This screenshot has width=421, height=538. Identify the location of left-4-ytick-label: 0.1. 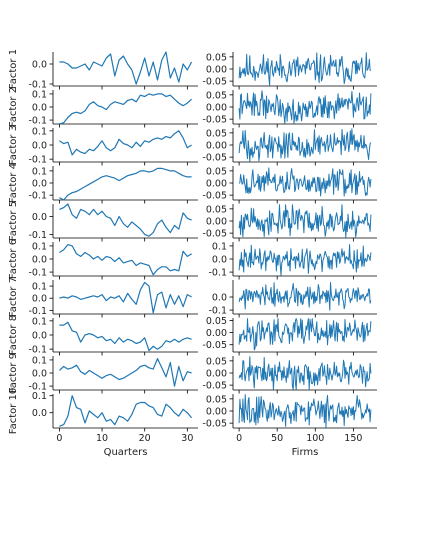
(39, 171).